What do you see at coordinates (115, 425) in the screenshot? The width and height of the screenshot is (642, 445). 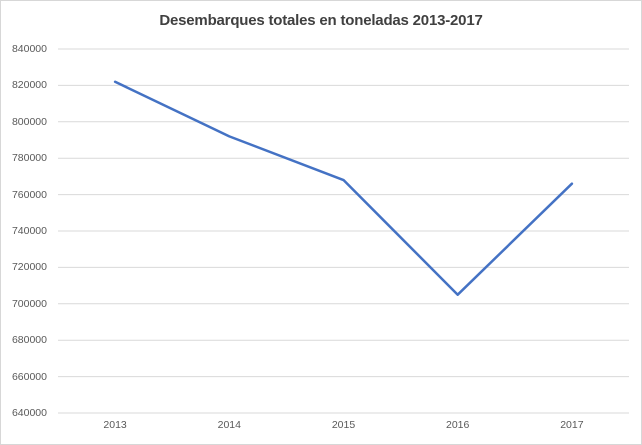 I see `x-axis-tick-label: 2013` at bounding box center [115, 425].